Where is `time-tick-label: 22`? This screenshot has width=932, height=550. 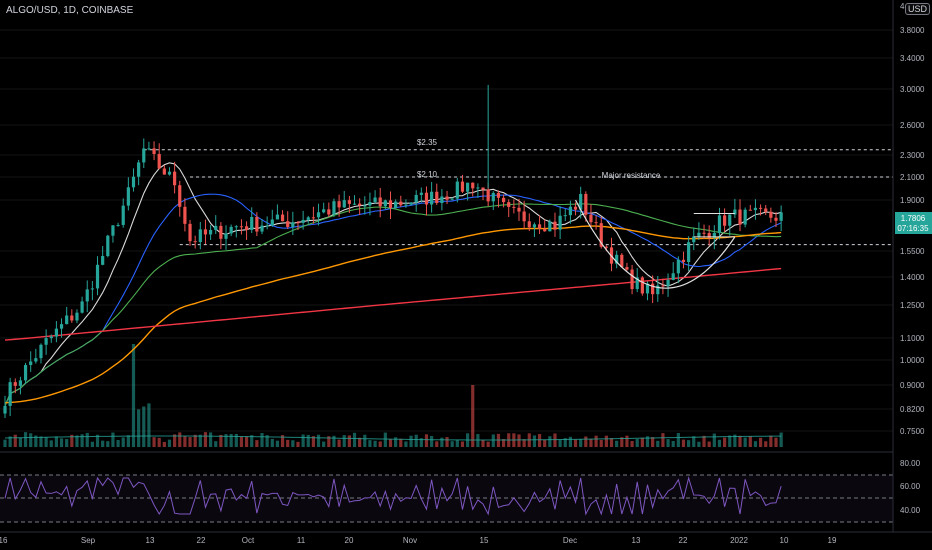
time-tick-label: 22 is located at coordinates (683, 540).